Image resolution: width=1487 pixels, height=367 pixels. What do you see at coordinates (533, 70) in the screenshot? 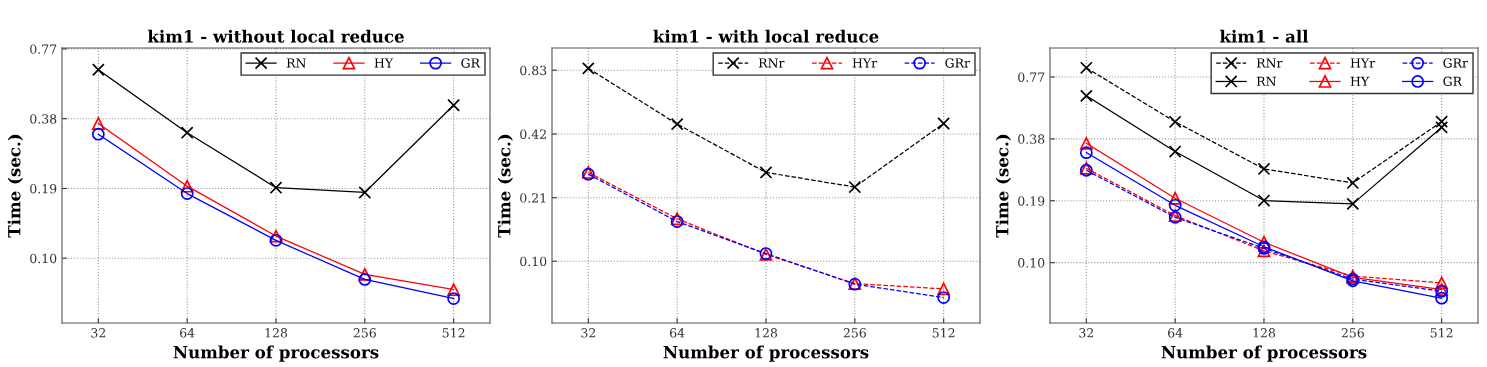
I see `y-tick-label: 0.83` at bounding box center [533, 70].